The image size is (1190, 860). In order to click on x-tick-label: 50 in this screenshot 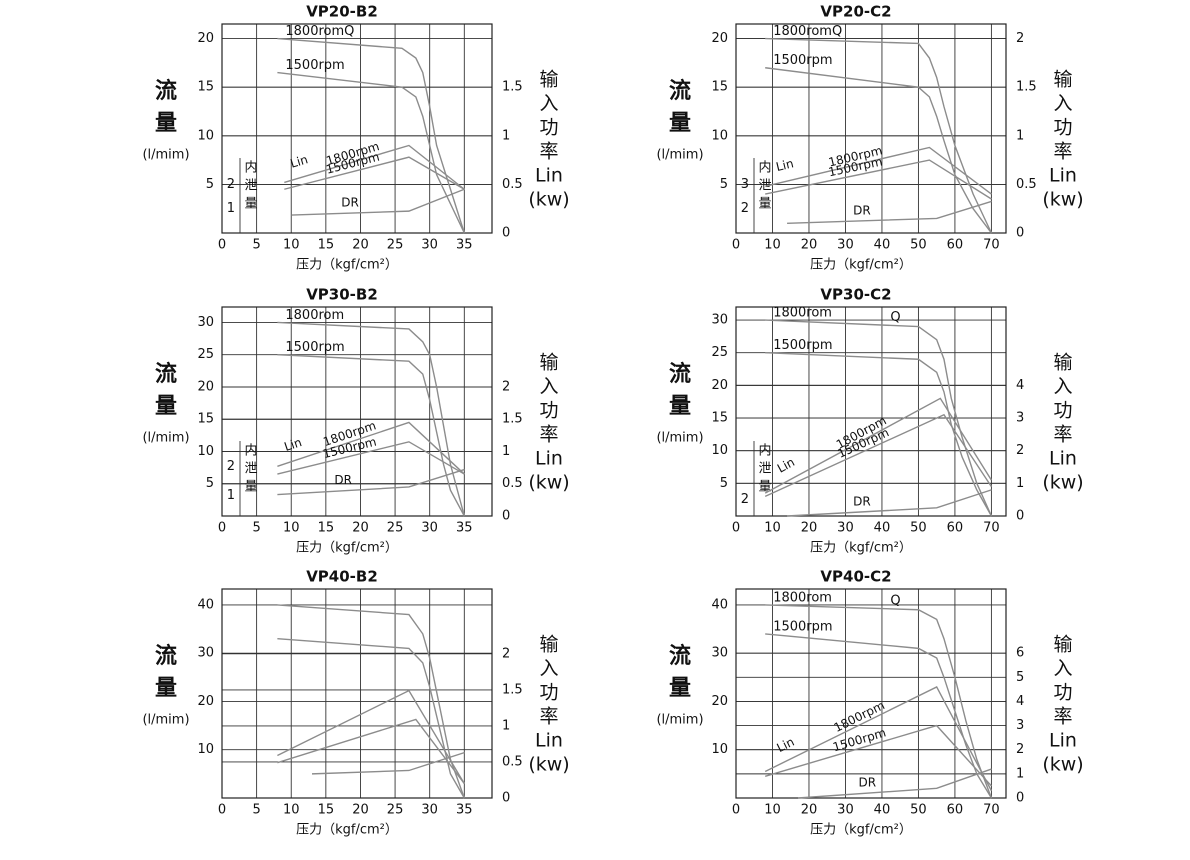, I will do `click(918, 810)`.